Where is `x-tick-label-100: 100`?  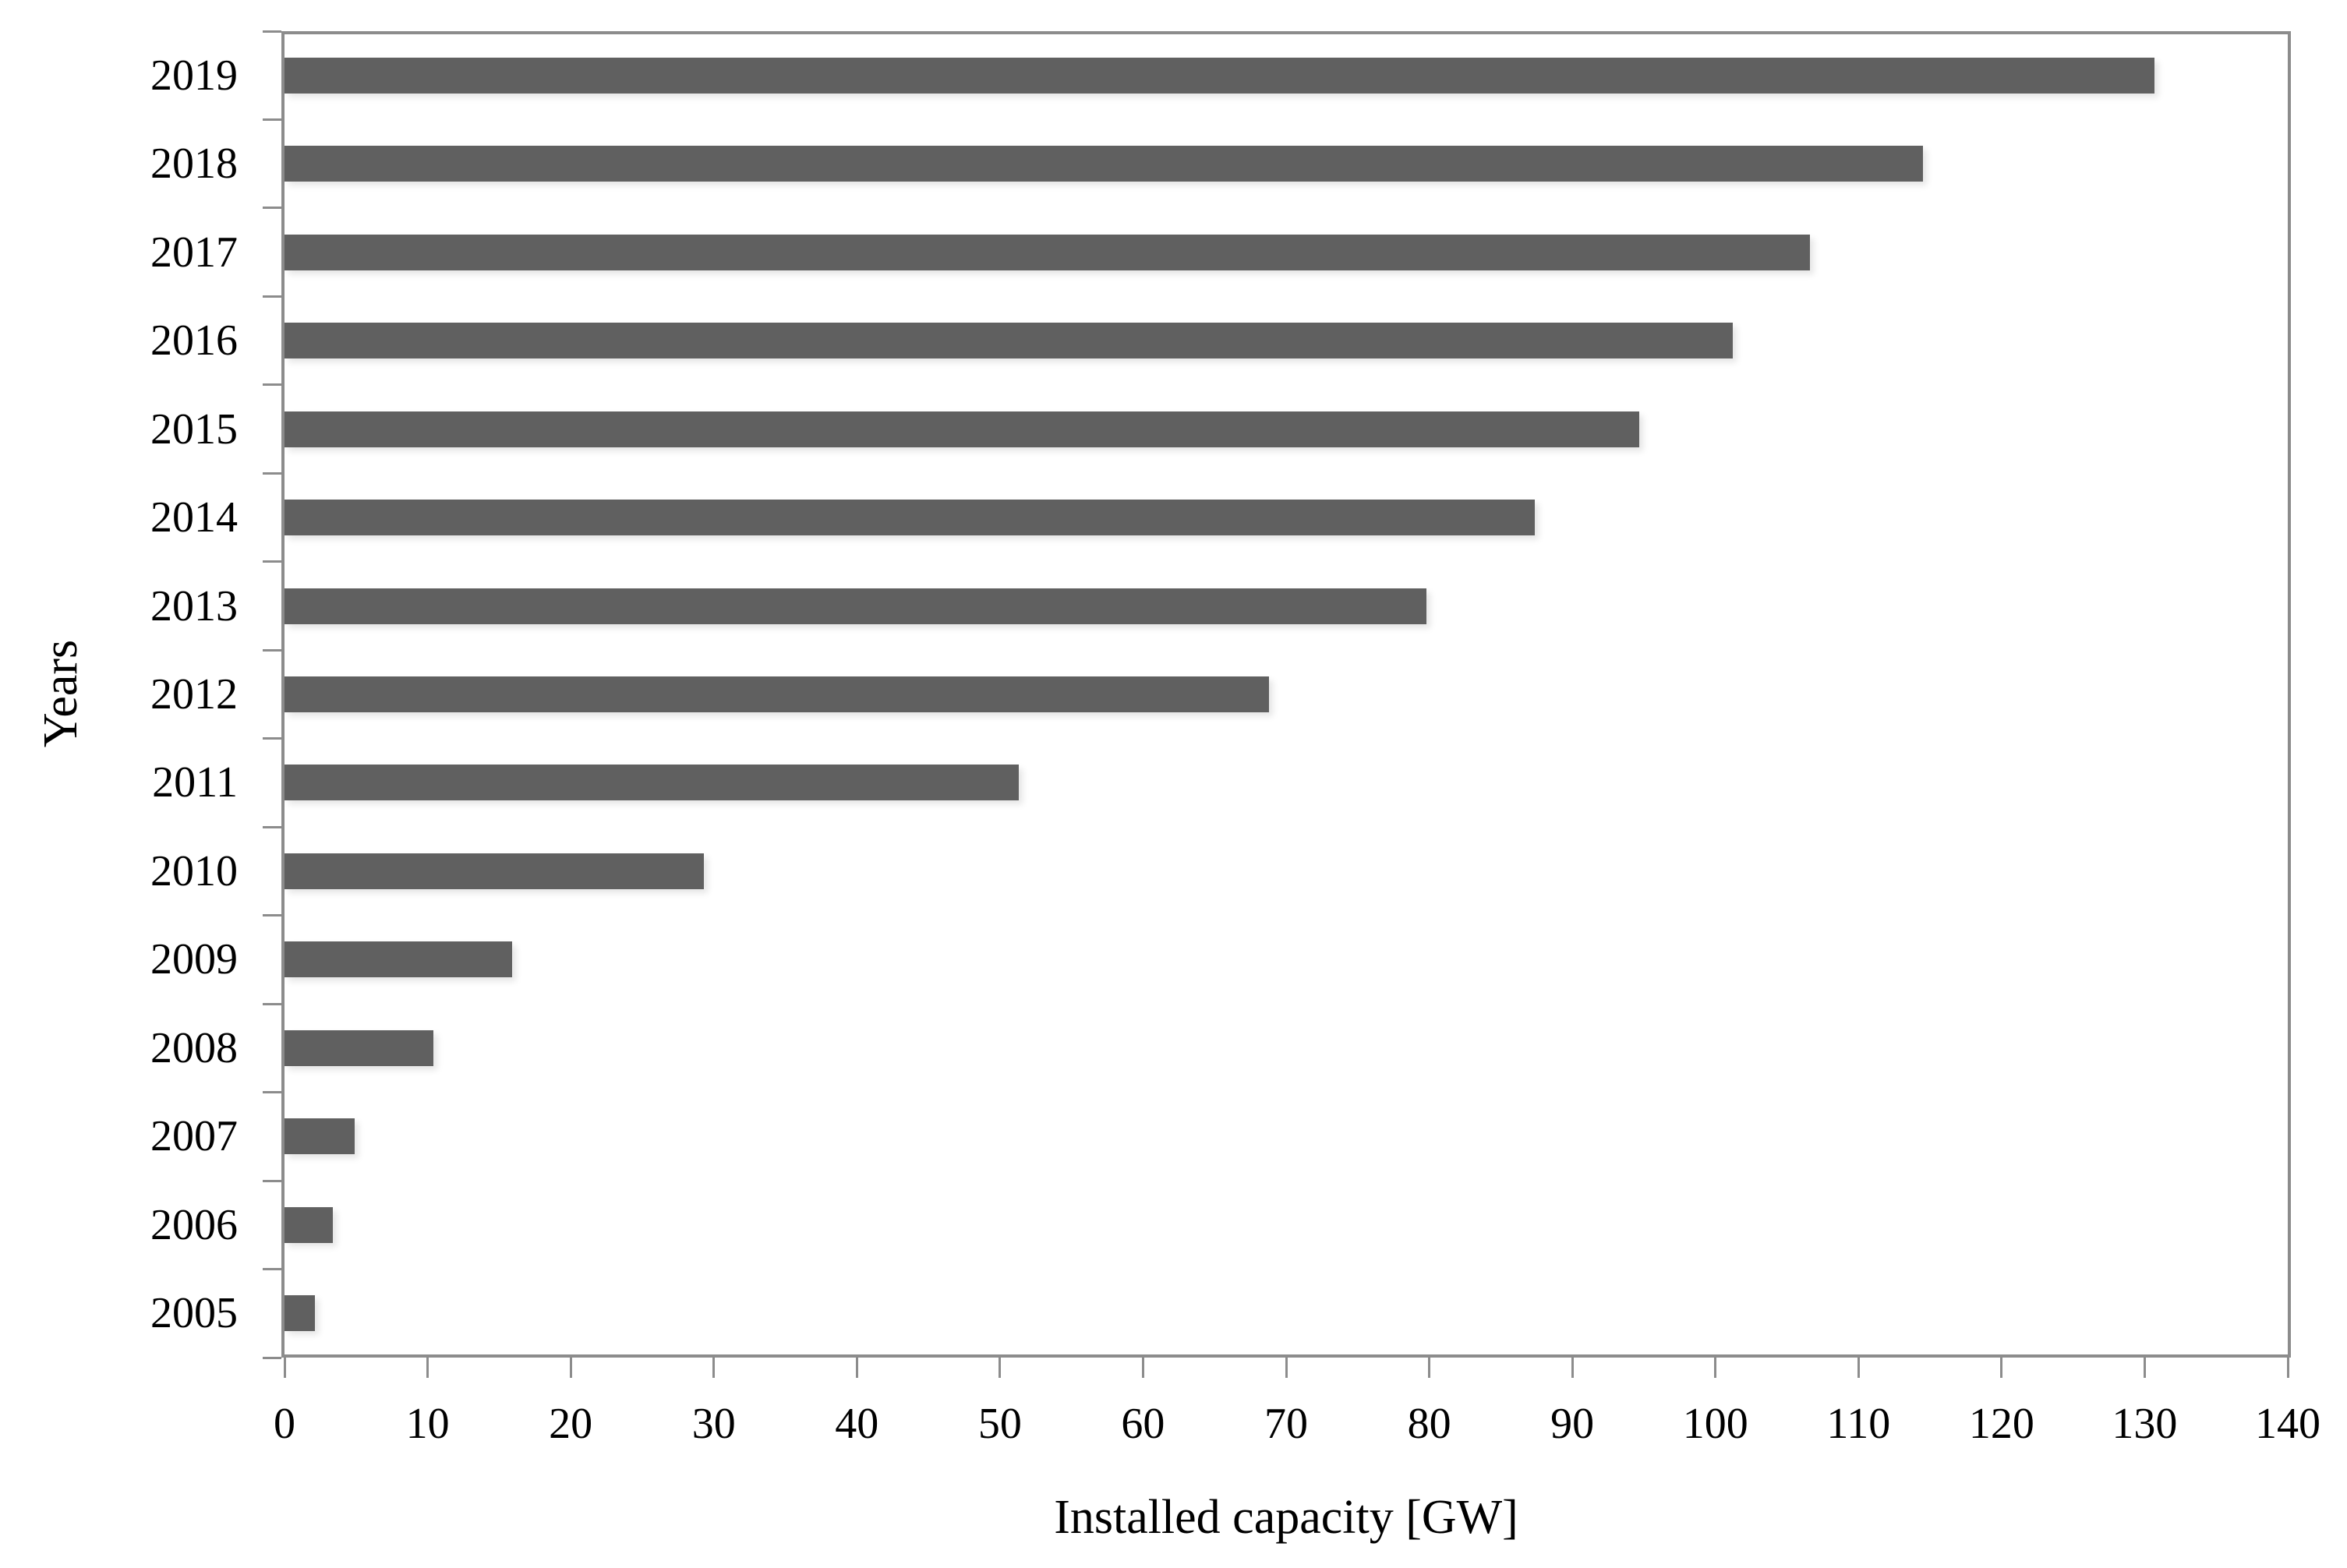
x-tick-label-100: 100 is located at coordinates (1715, 1424).